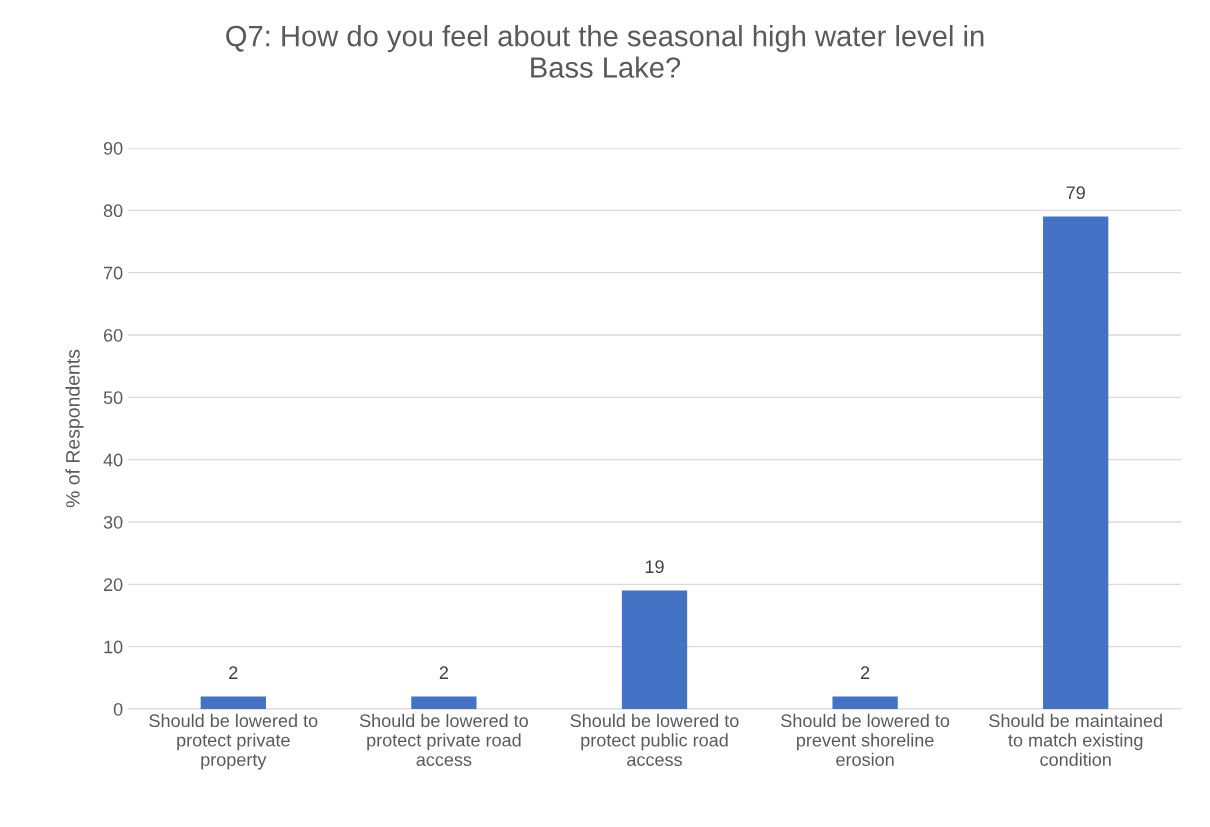  Describe the element at coordinates (605, 51) in the screenshot. I see `chart-title: Q7: How do you feel about the seasonal high water level in Bass Lake?` at that location.